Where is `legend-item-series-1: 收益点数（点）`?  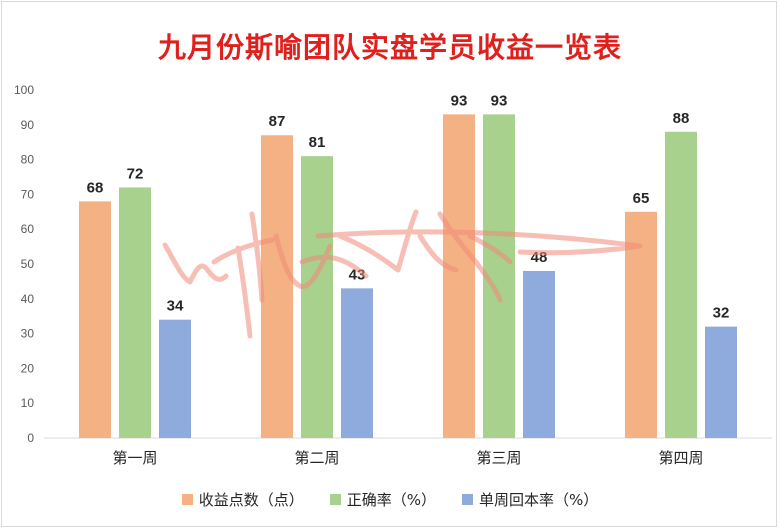 legend-item-series-1: 收益点数（点） is located at coordinates (242, 499).